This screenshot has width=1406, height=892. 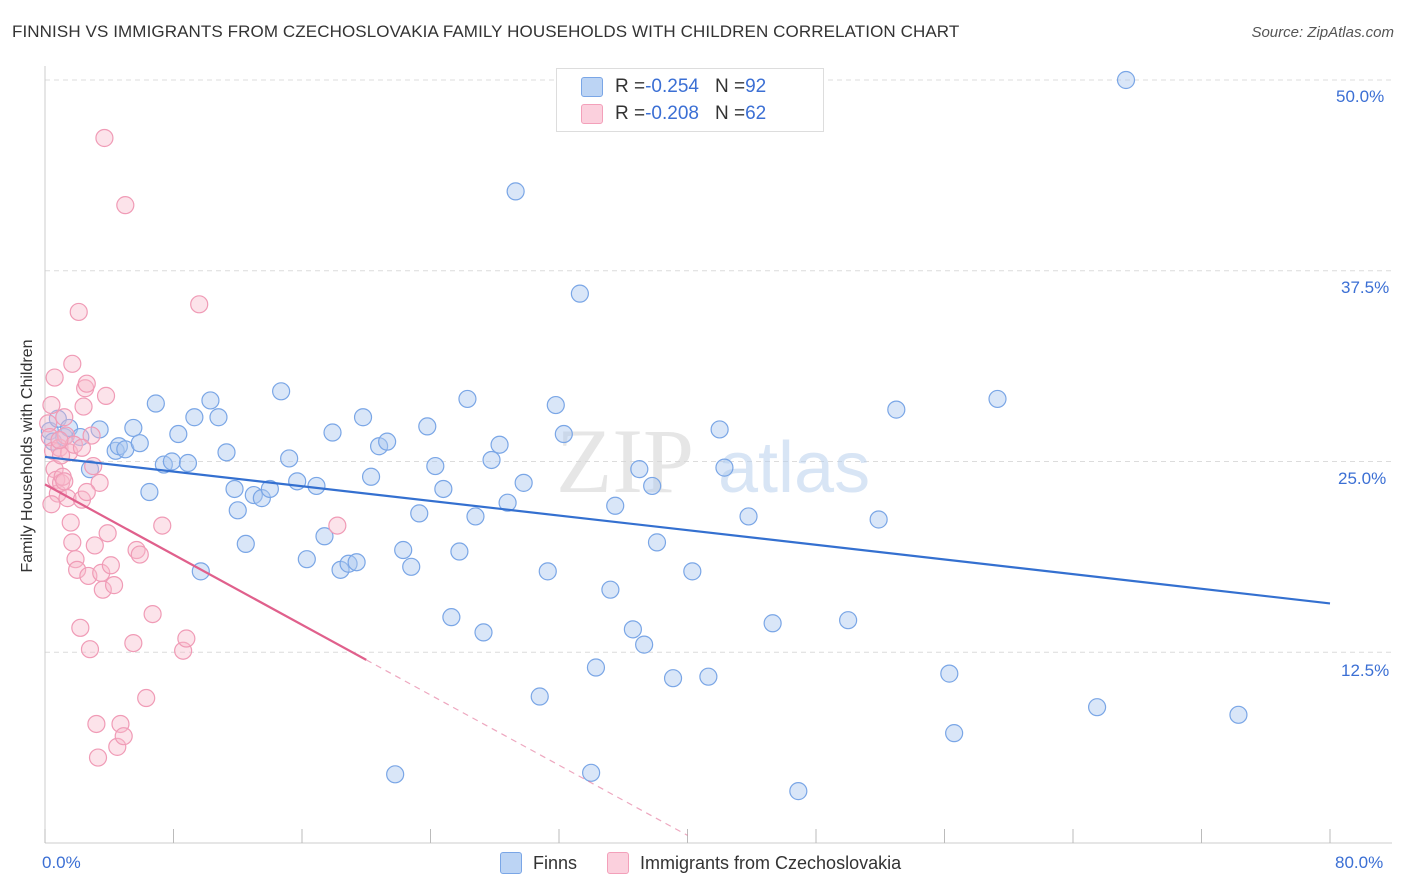 What do you see at coordinates (1322, 32) in the screenshot?
I see `source-label: Source: ZipAtlas.com` at bounding box center [1322, 32].